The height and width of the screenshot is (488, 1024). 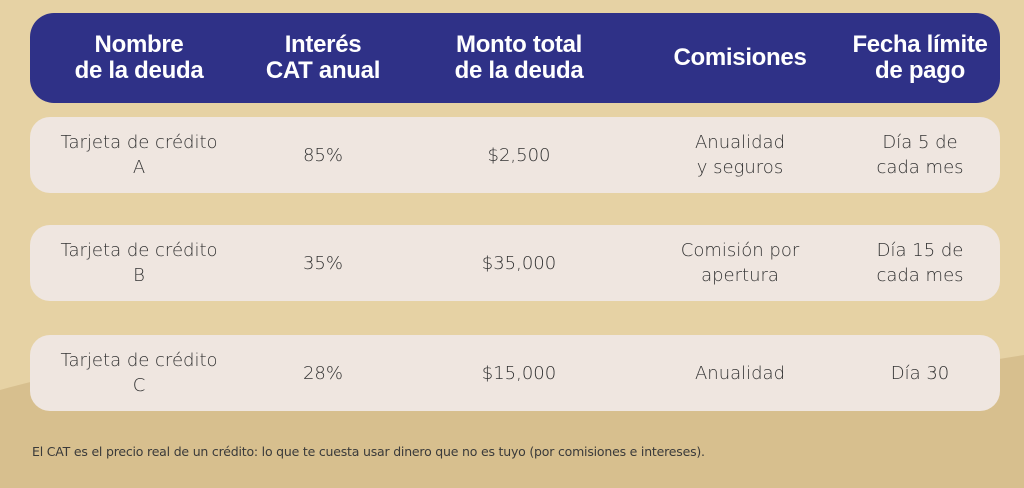 I want to click on cell-amount: $2,500, so click(x=519, y=155).